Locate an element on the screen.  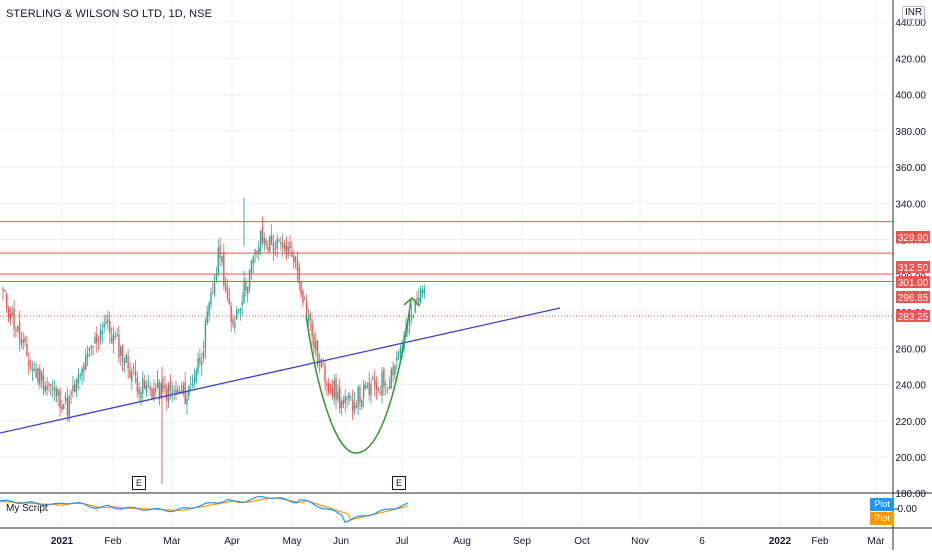
plot-badge-orange: Plot is located at coordinates (882, 518).